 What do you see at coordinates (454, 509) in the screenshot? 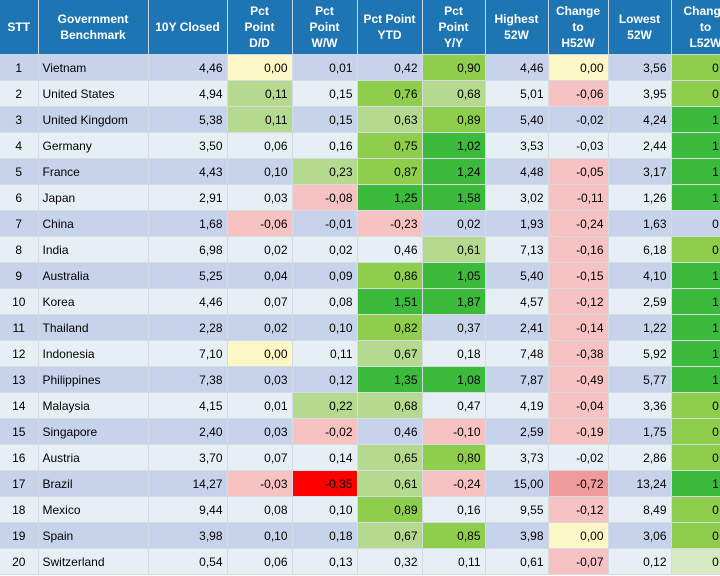
I see `cell-yy: 0,16` at bounding box center [454, 509].